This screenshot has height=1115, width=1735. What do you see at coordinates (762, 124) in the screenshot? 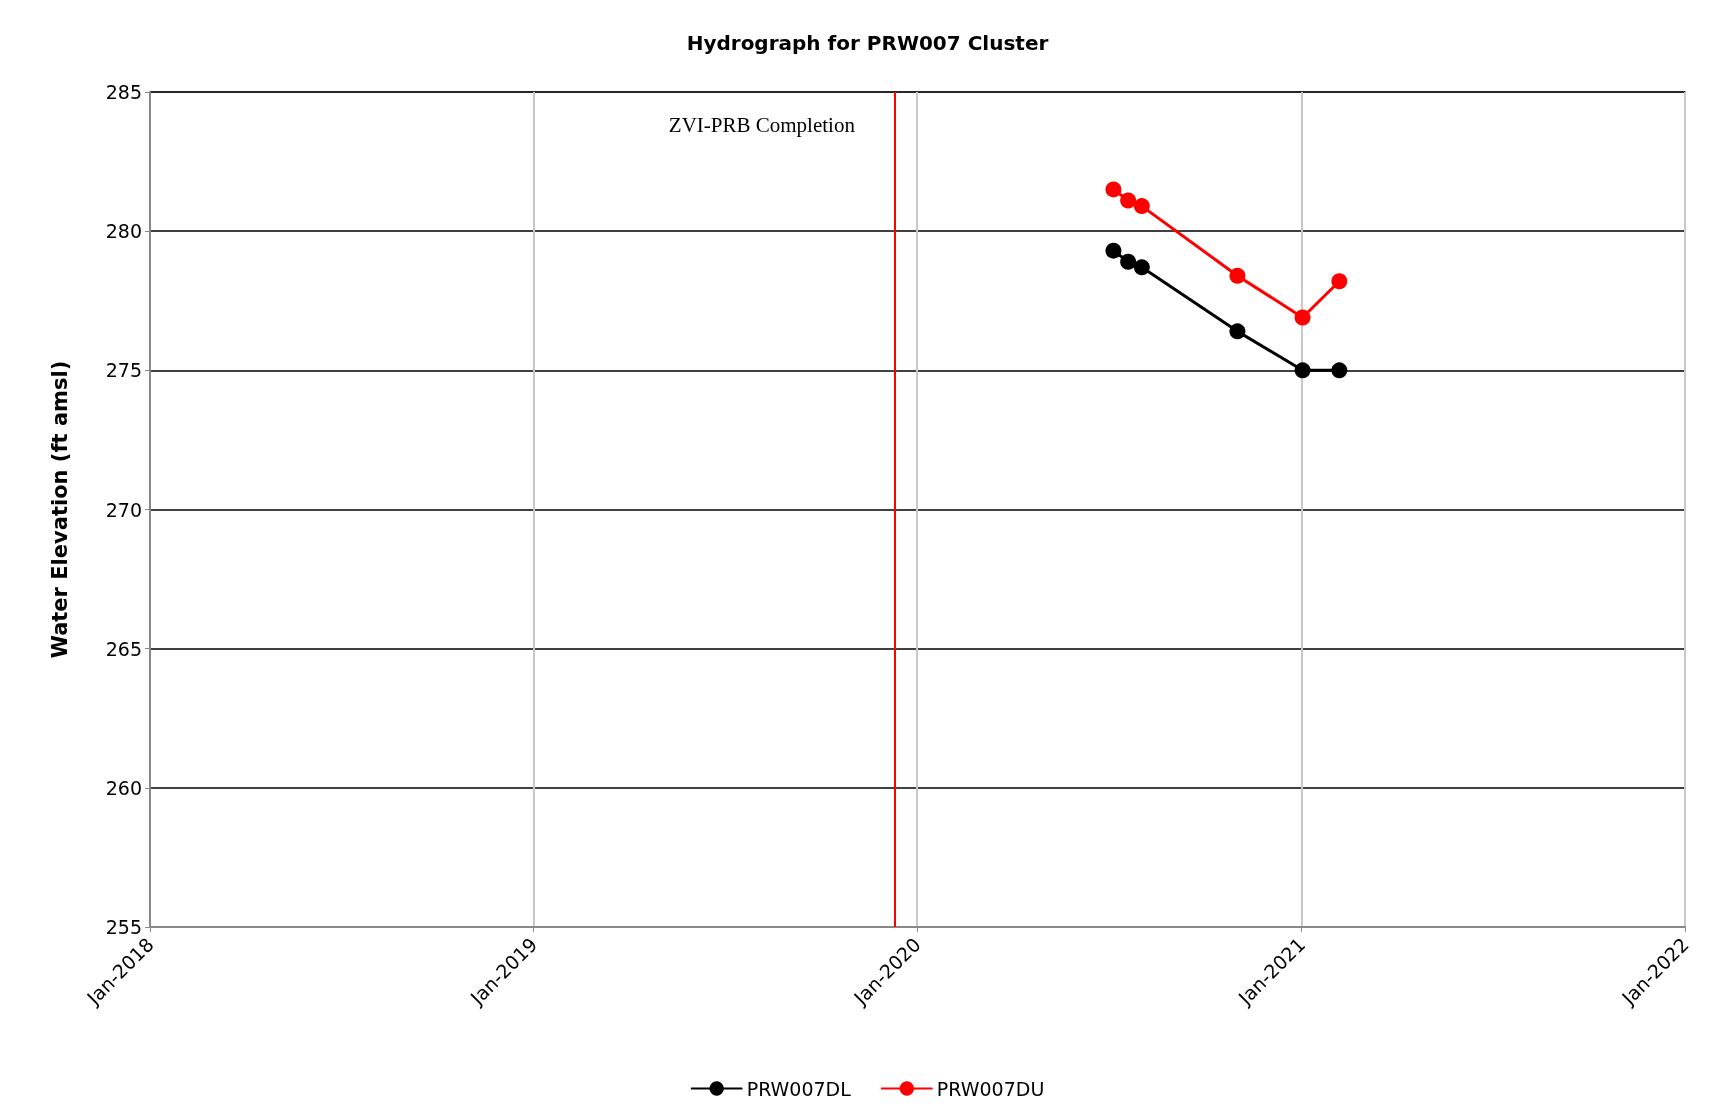
I see `ref-line-label: ZVI-PRB Completion` at bounding box center [762, 124].